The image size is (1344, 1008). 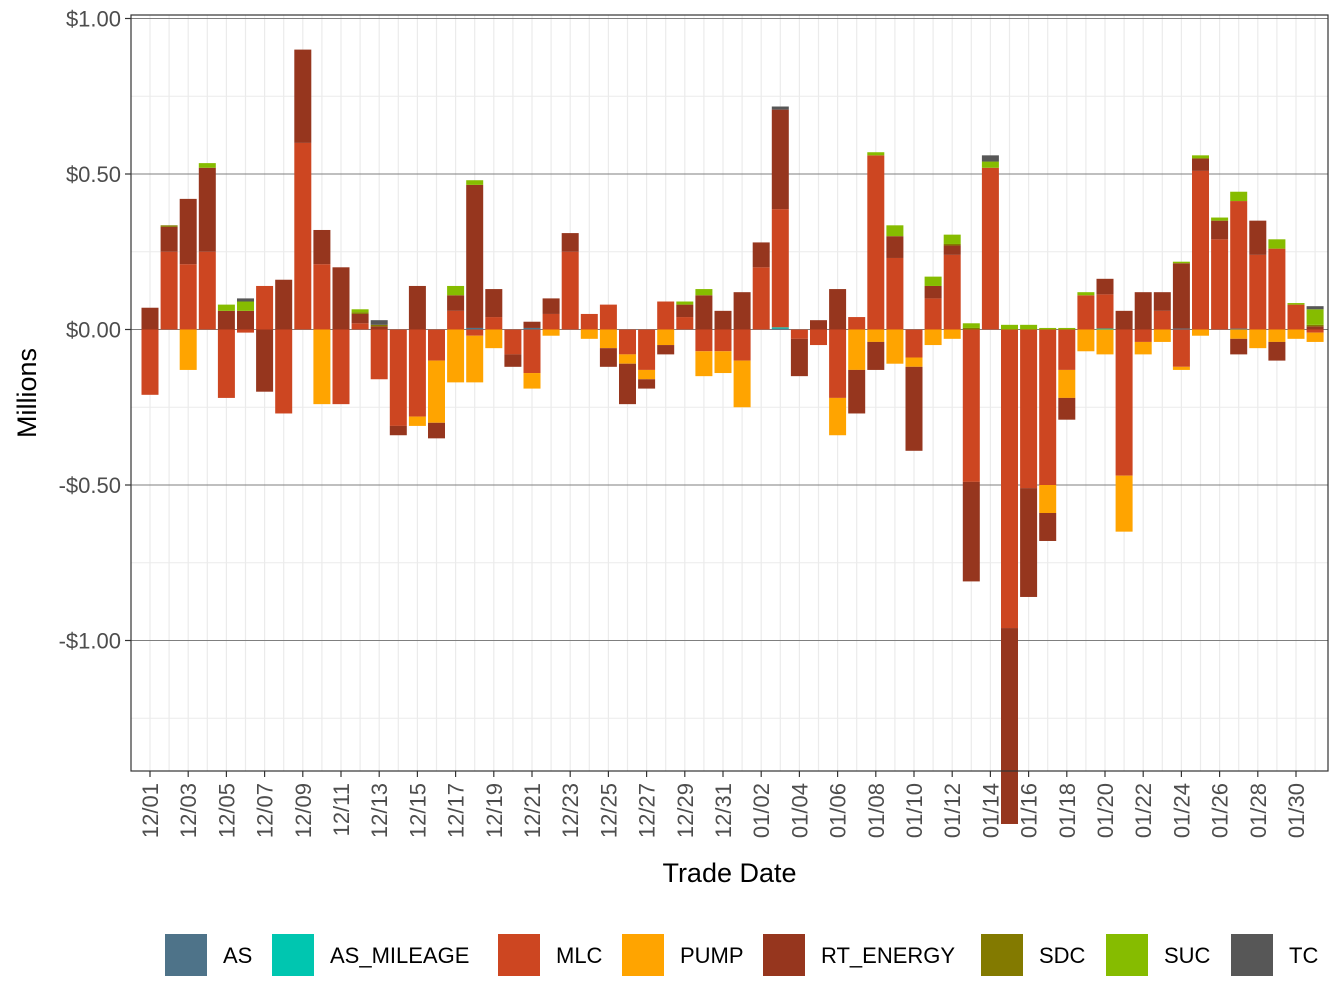 I want to click on x-tick-label: 01/10, so click(x=914, y=810).